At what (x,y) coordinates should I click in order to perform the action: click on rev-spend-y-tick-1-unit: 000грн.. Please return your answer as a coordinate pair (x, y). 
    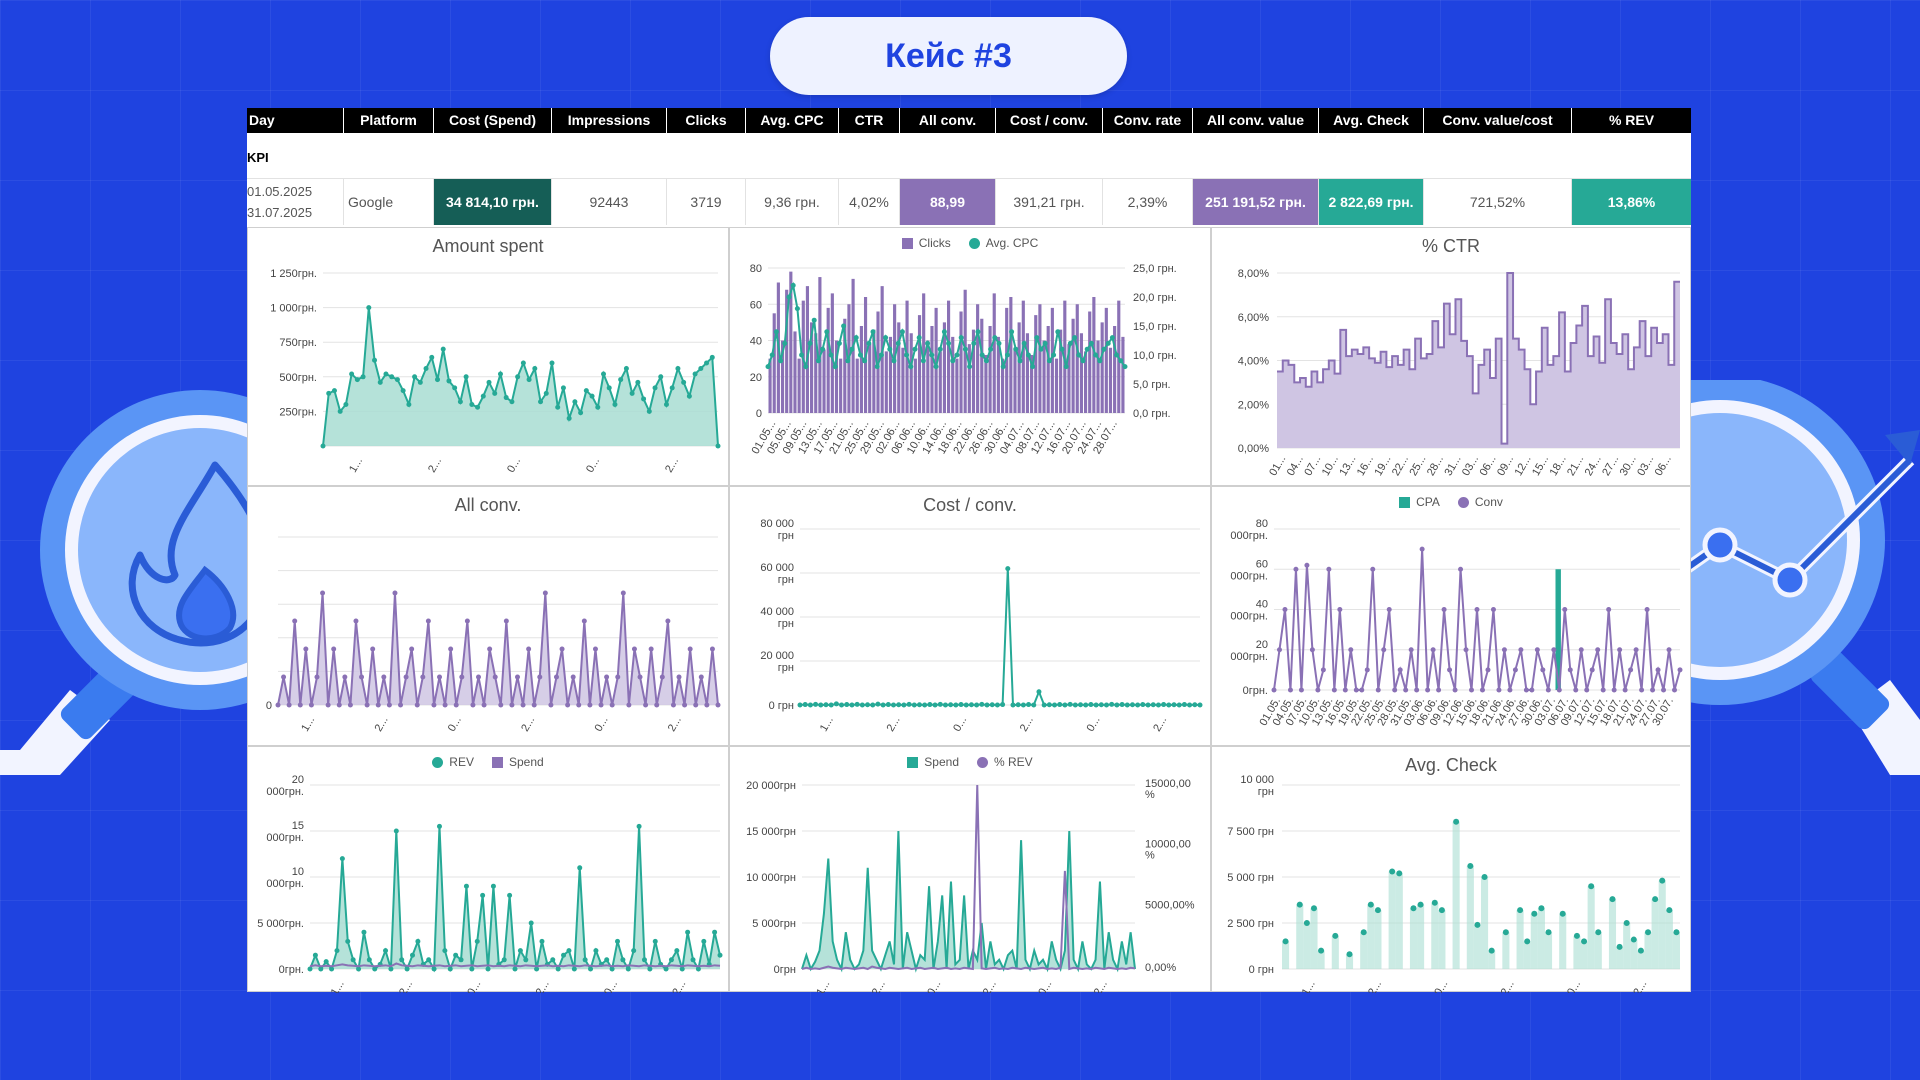
    Looking at the image, I should click on (285, 838).